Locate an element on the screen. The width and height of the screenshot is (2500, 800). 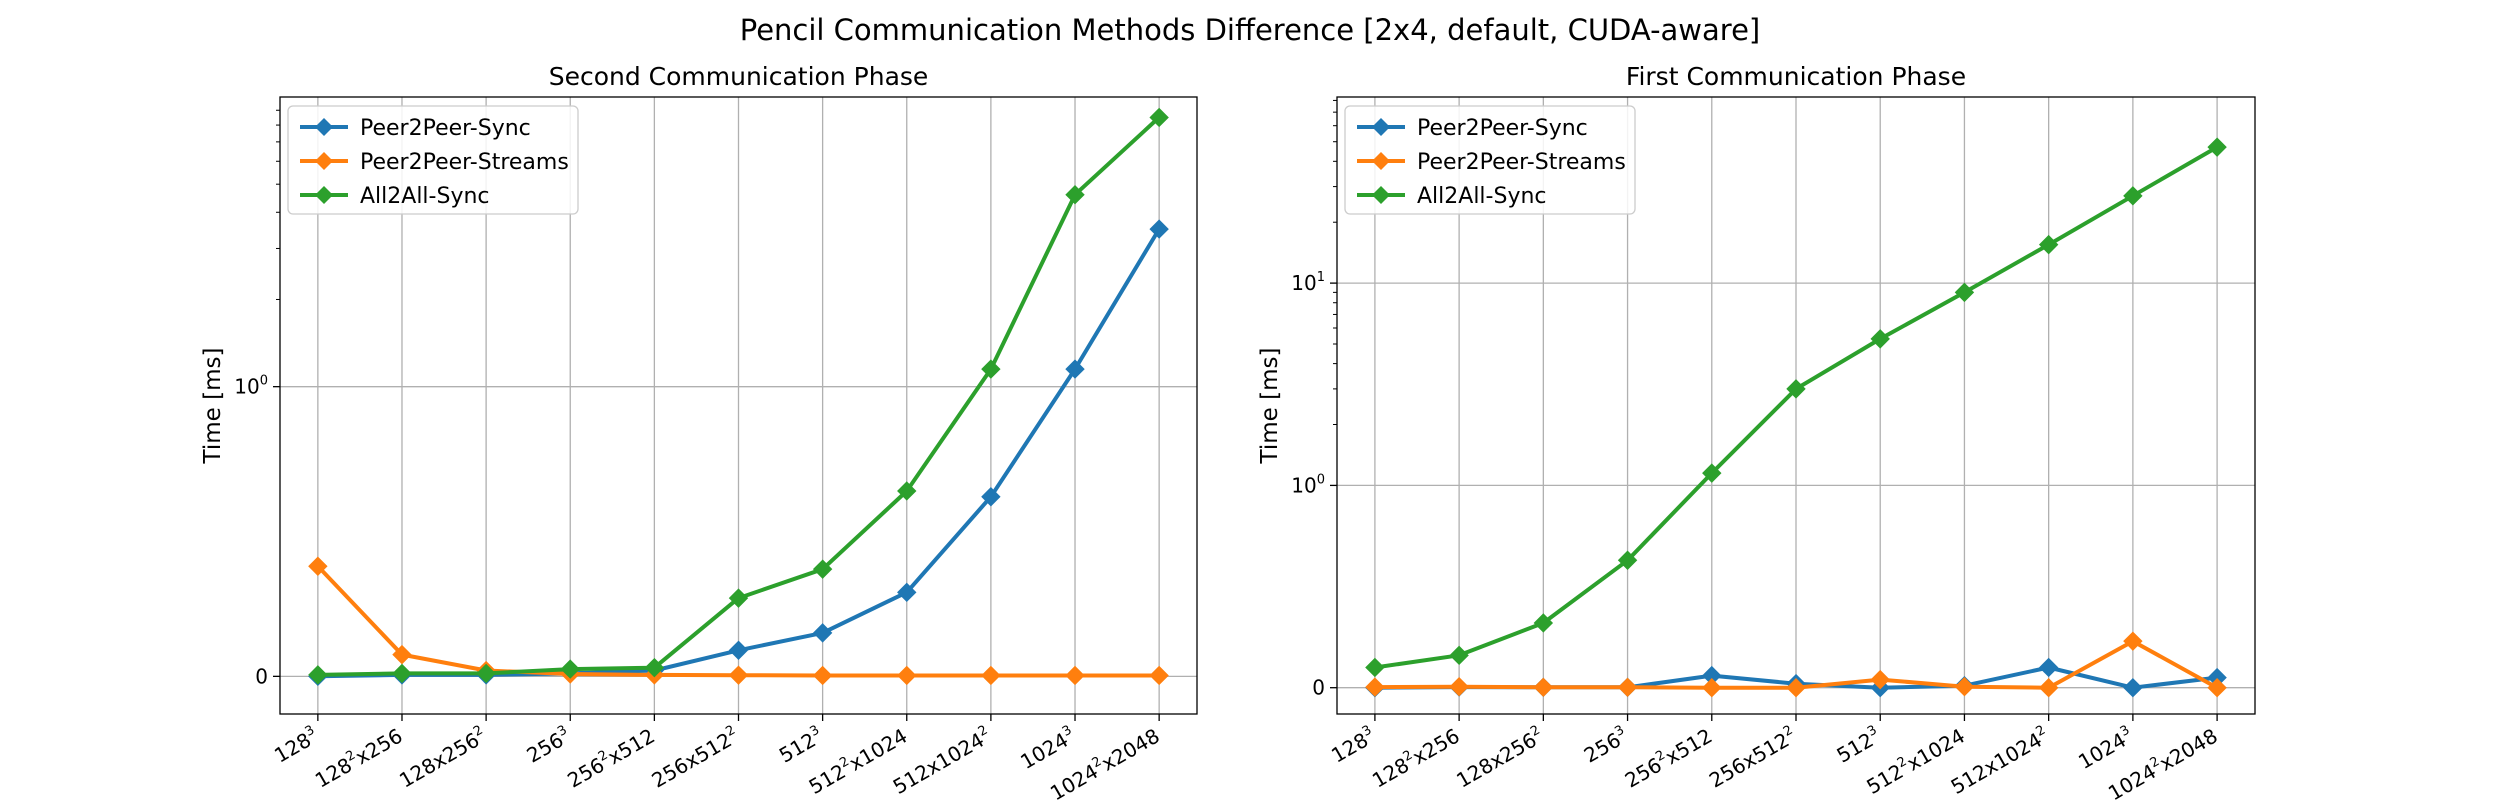
y-tick-exponent: 1 is located at coordinates (1321, 277).